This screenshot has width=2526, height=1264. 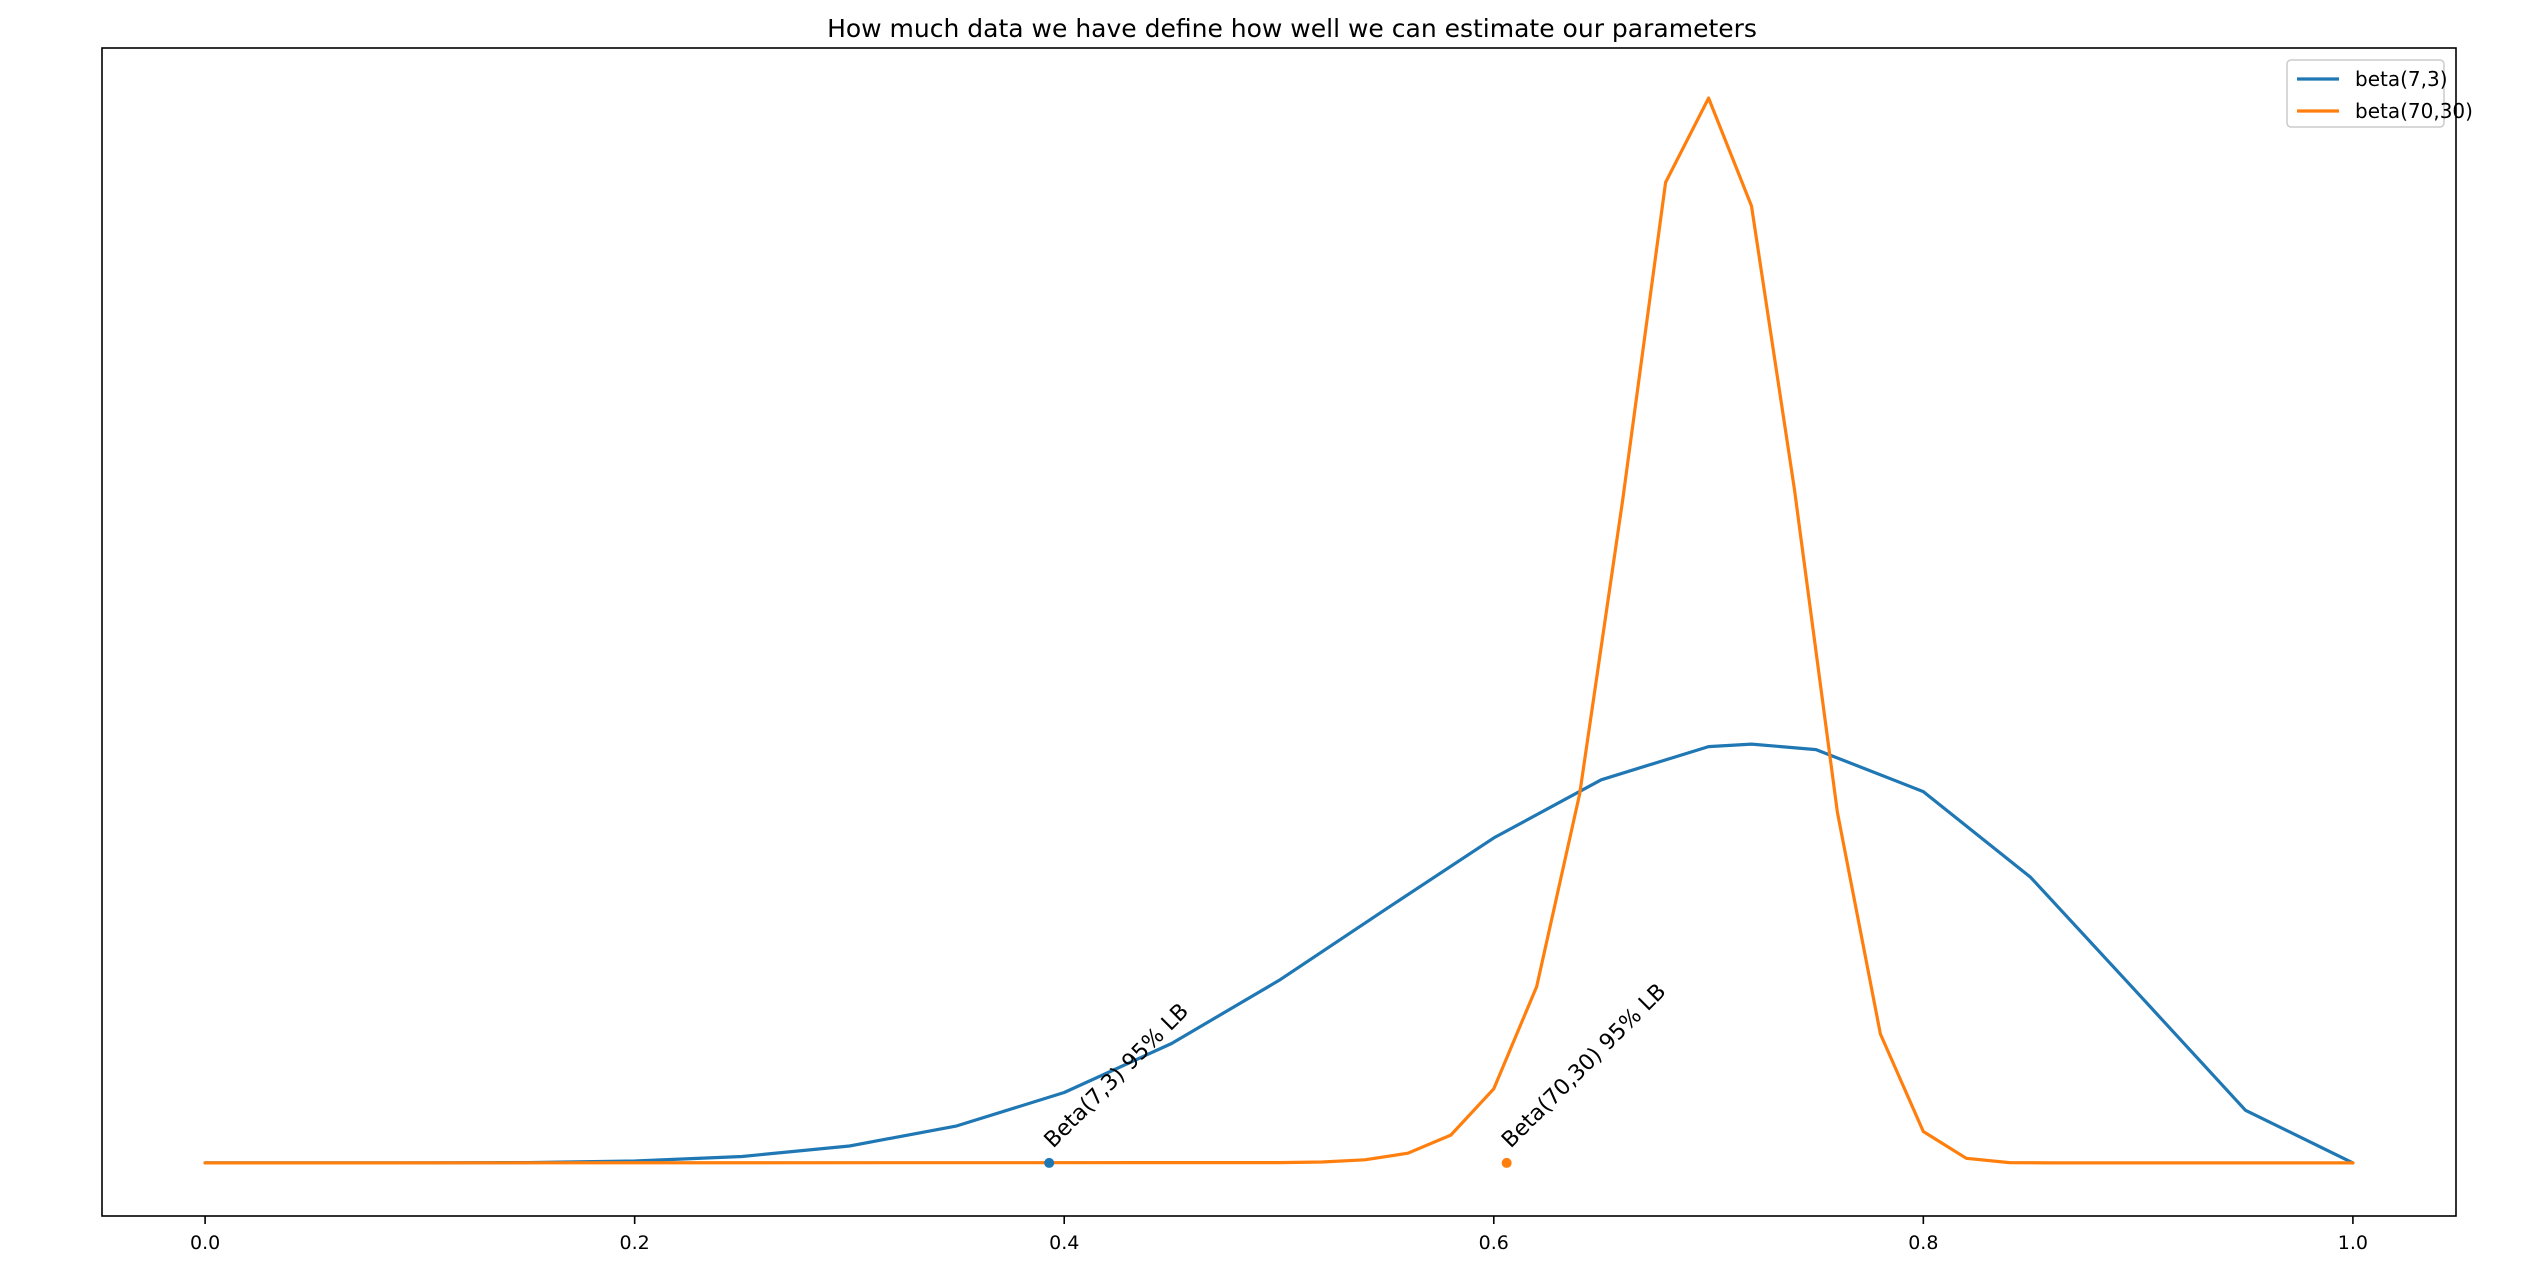 I want to click on x-tick-label: 0.0, so click(x=205, y=1243).